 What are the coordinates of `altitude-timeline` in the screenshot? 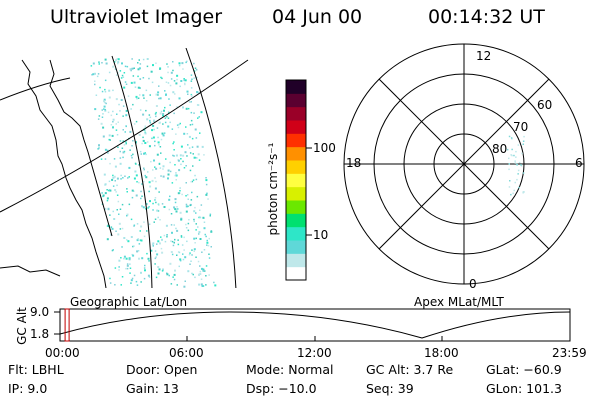 It's located at (312, 325).